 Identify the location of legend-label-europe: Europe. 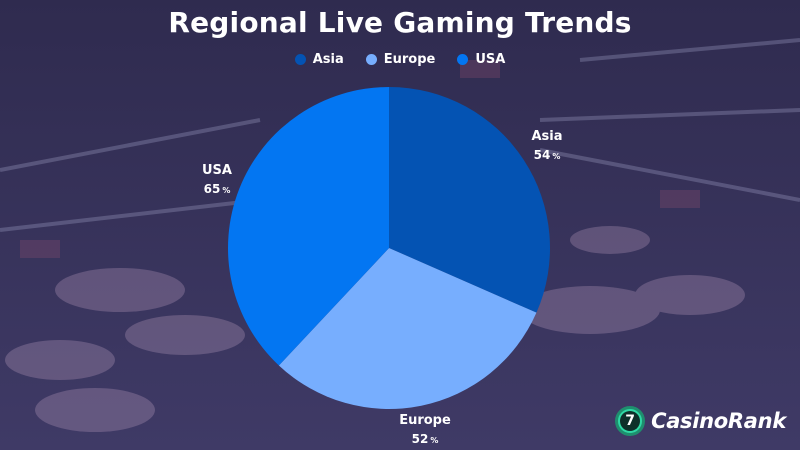
(409, 59).